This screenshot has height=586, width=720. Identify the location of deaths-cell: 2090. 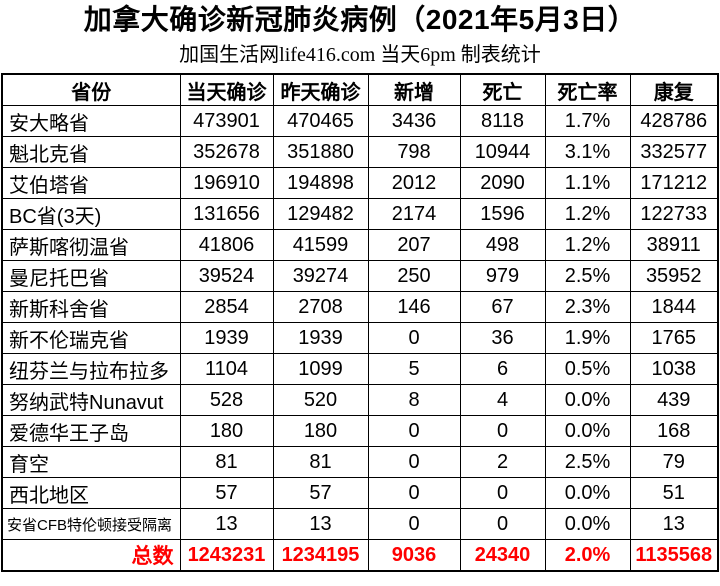
(502, 183).